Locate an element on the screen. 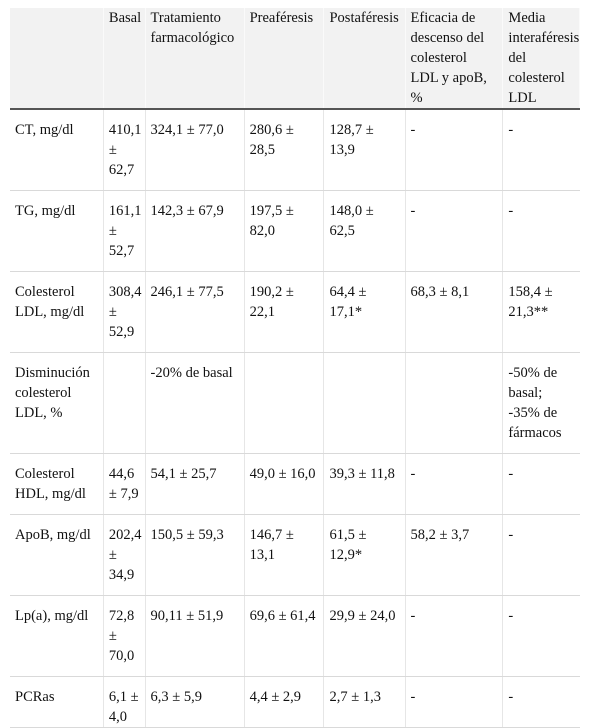 The width and height of the screenshot is (590, 728). cell-basal: 308,4 ± 52,9 is located at coordinates (124, 312).